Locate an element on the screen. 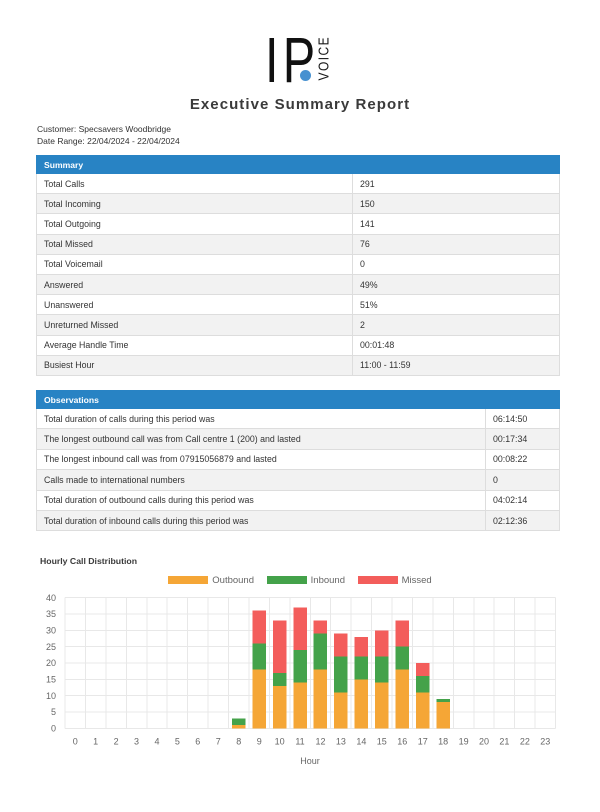 The width and height of the screenshot is (600, 812). svg-text: 4 is located at coordinates (156, 742).